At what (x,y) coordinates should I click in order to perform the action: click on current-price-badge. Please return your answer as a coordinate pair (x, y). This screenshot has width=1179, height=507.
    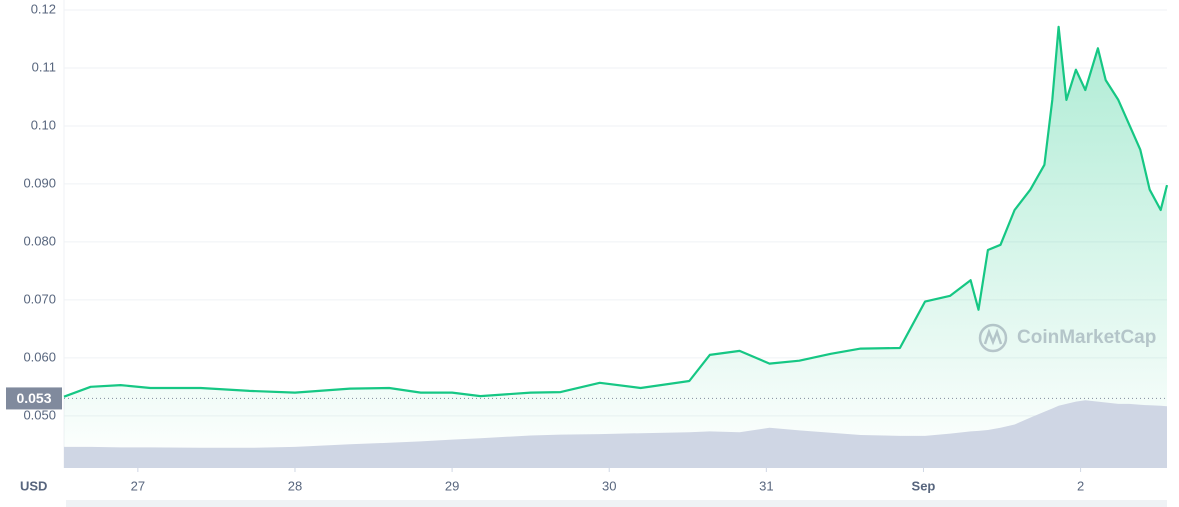
    Looking at the image, I should click on (34, 398).